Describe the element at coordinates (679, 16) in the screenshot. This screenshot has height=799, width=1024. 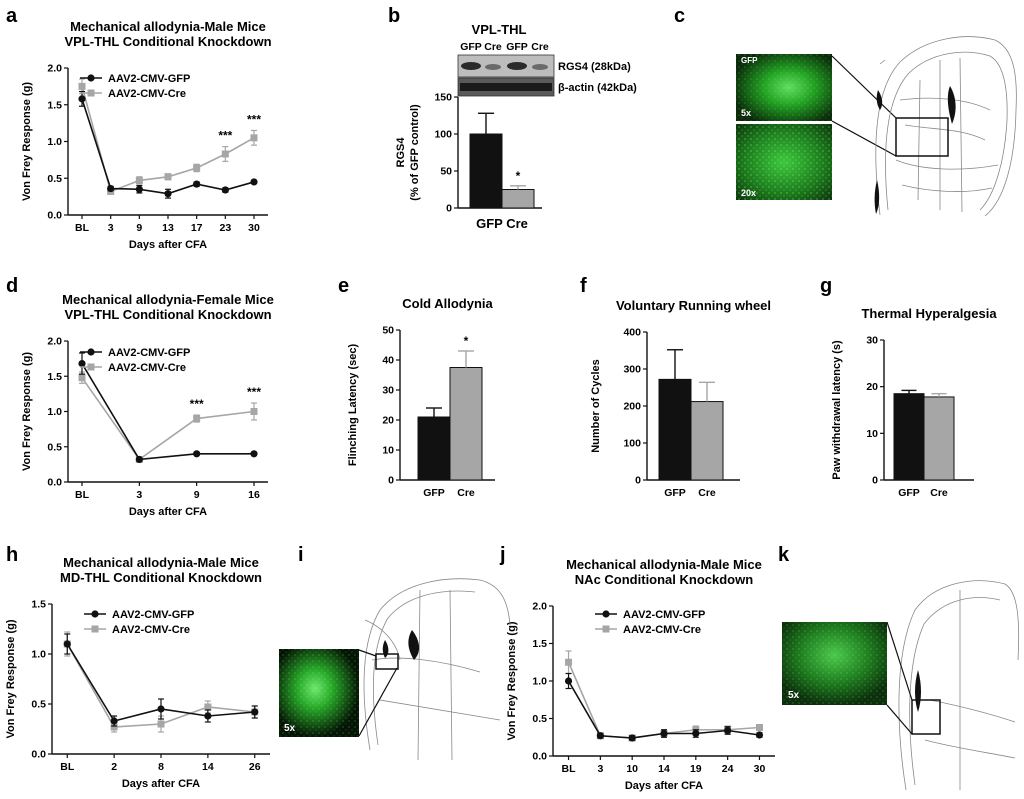
I see `panel-label-c: c` at that location.